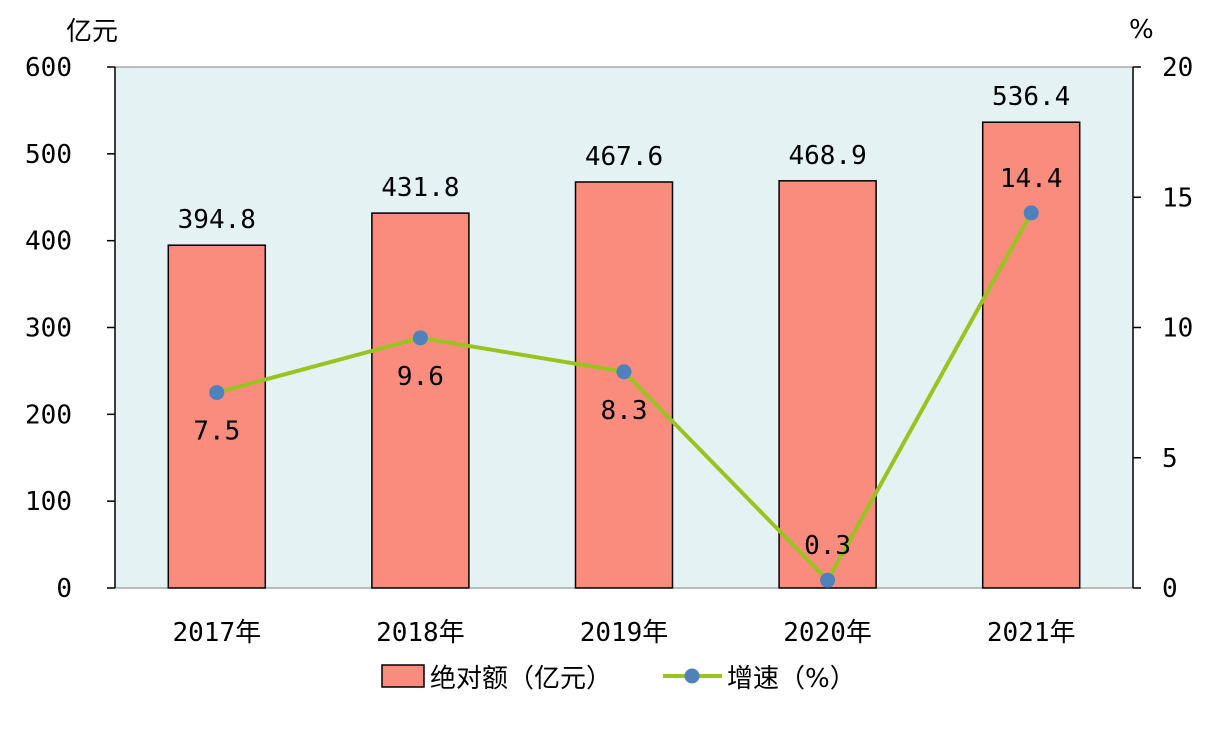 Image resolution: width=1213 pixels, height=750 pixels. What do you see at coordinates (420, 188) in the screenshot?
I see `bar-value-label-1: 431.8` at bounding box center [420, 188].